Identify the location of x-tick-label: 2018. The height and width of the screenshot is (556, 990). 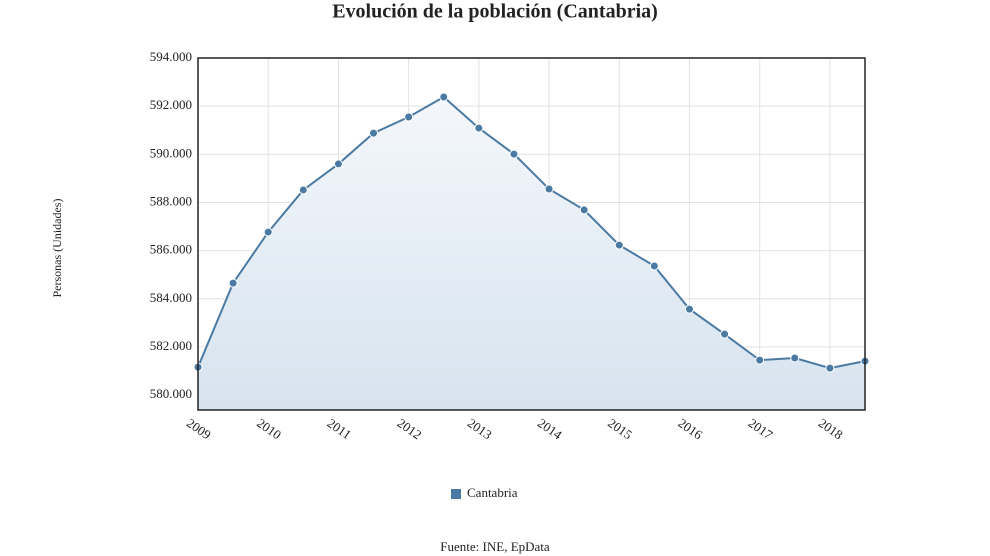
(831, 428).